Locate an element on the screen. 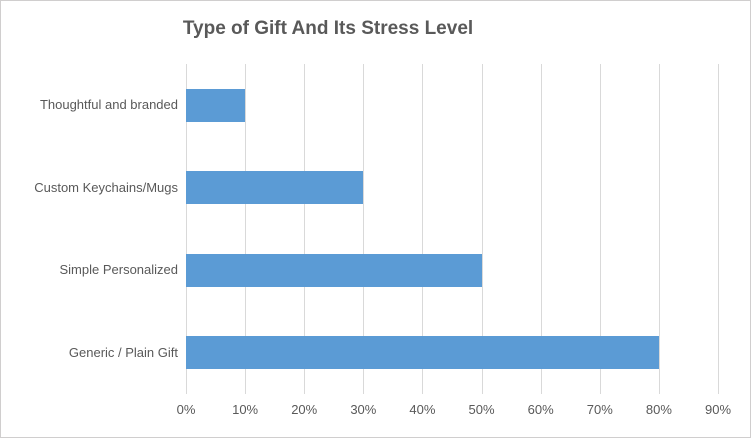 The width and height of the screenshot is (751, 438). bar-simple-personalized is located at coordinates (334, 270).